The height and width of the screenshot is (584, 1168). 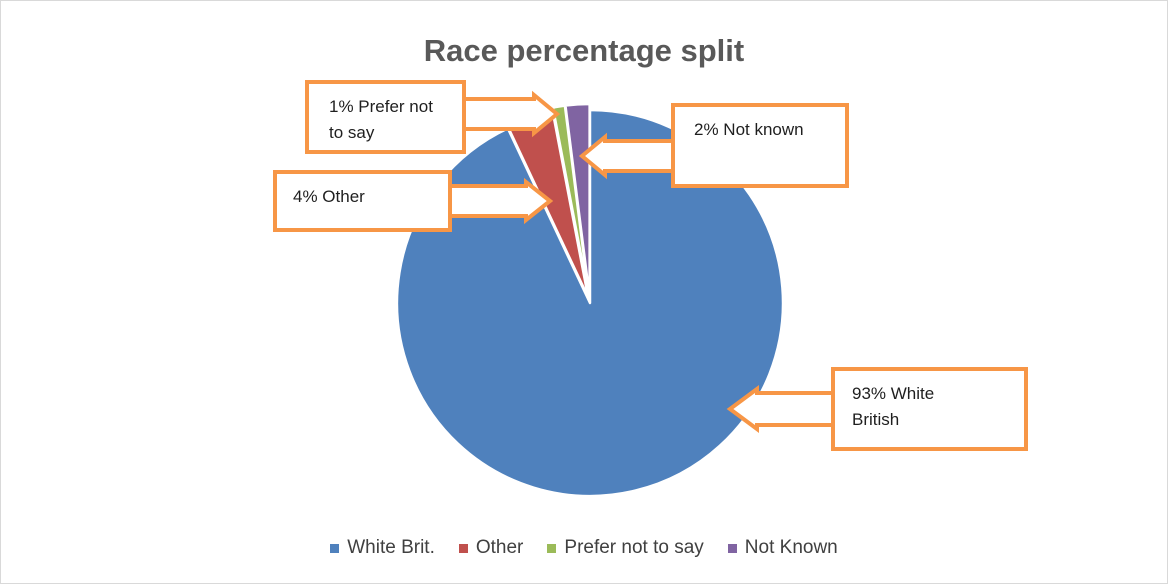 I want to click on callout-label-not-known: 2% Not known, so click(x=749, y=129).